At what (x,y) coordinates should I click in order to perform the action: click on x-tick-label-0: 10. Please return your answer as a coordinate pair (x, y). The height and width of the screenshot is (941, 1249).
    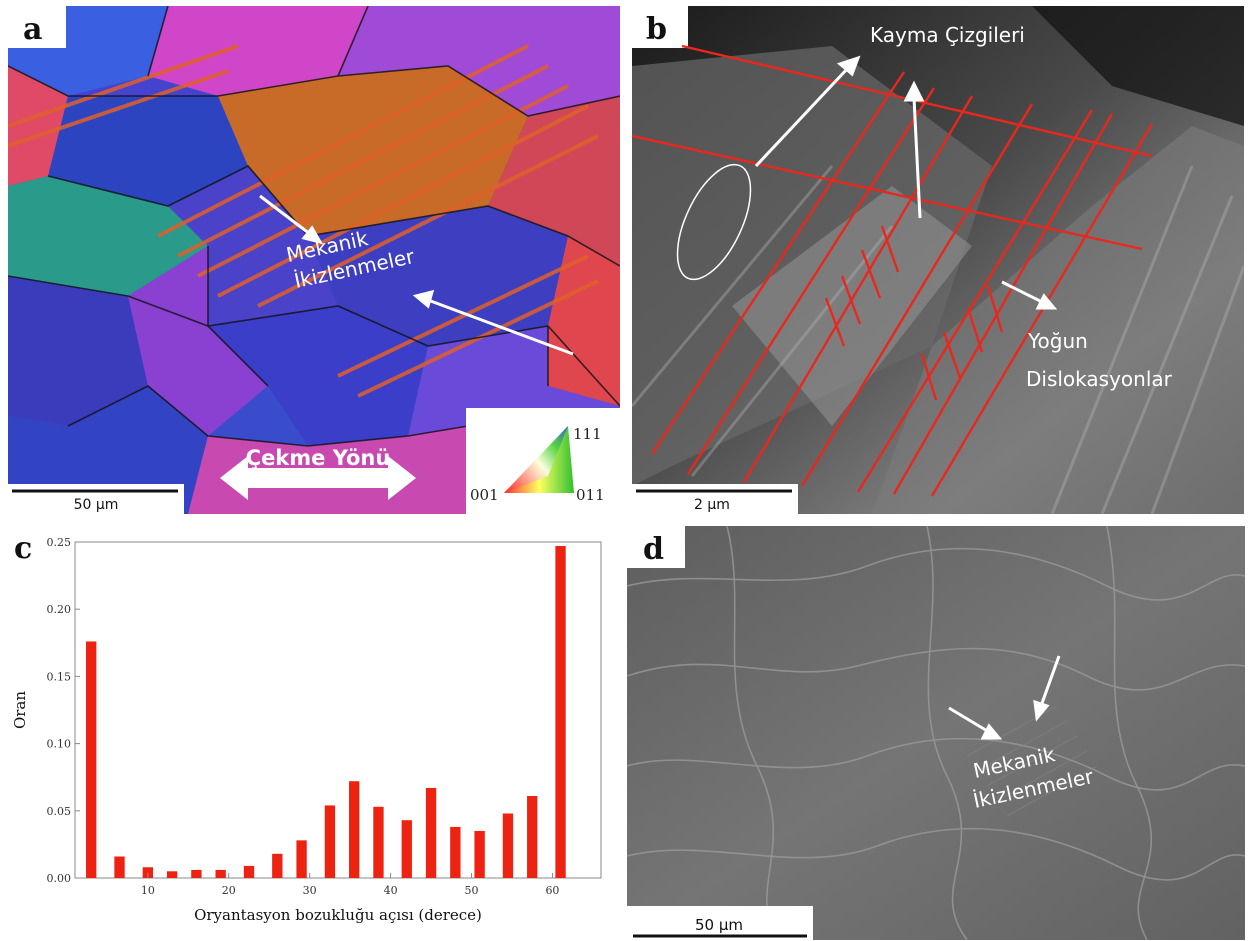
    Looking at the image, I should click on (148, 890).